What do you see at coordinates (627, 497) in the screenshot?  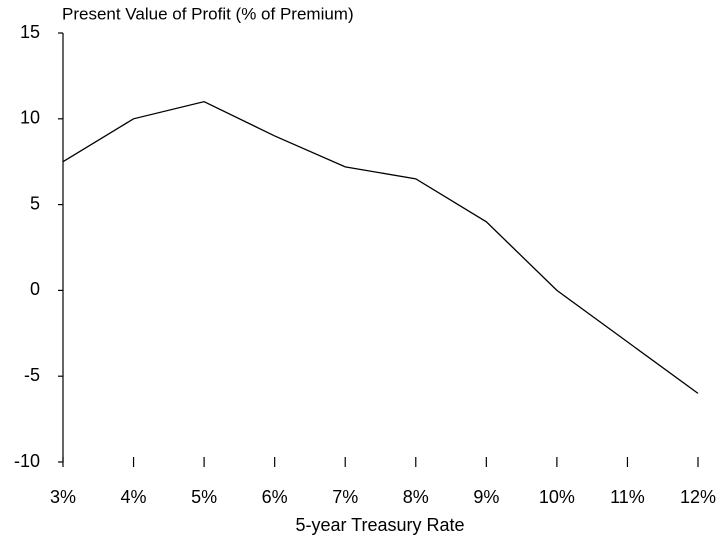 I see `x-tick-label: 11%` at bounding box center [627, 497].